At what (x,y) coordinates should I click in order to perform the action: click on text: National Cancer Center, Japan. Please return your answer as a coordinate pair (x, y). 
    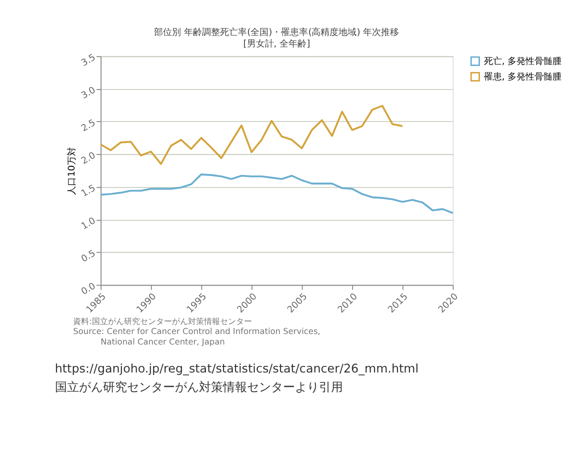
    Looking at the image, I should click on (162, 341).